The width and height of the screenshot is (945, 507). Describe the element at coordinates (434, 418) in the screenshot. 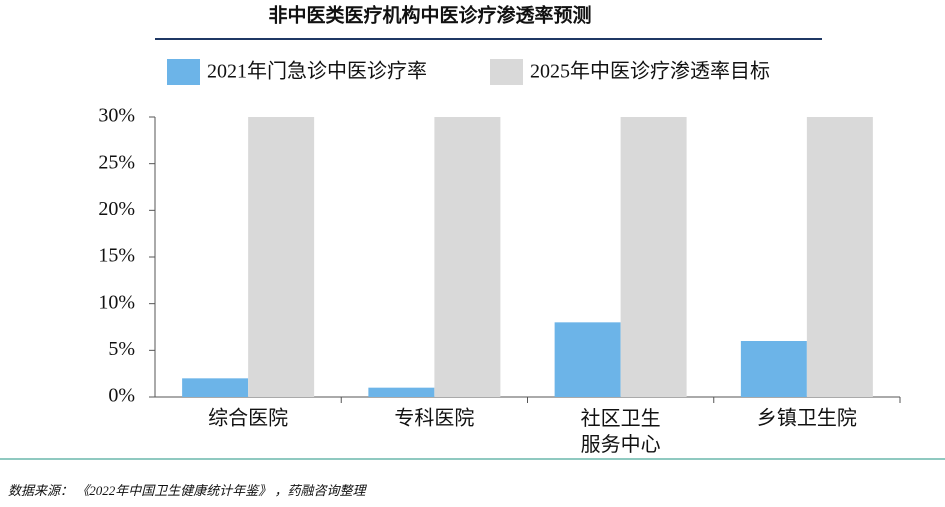

I see `x-tick-label: 专科医院` at that location.